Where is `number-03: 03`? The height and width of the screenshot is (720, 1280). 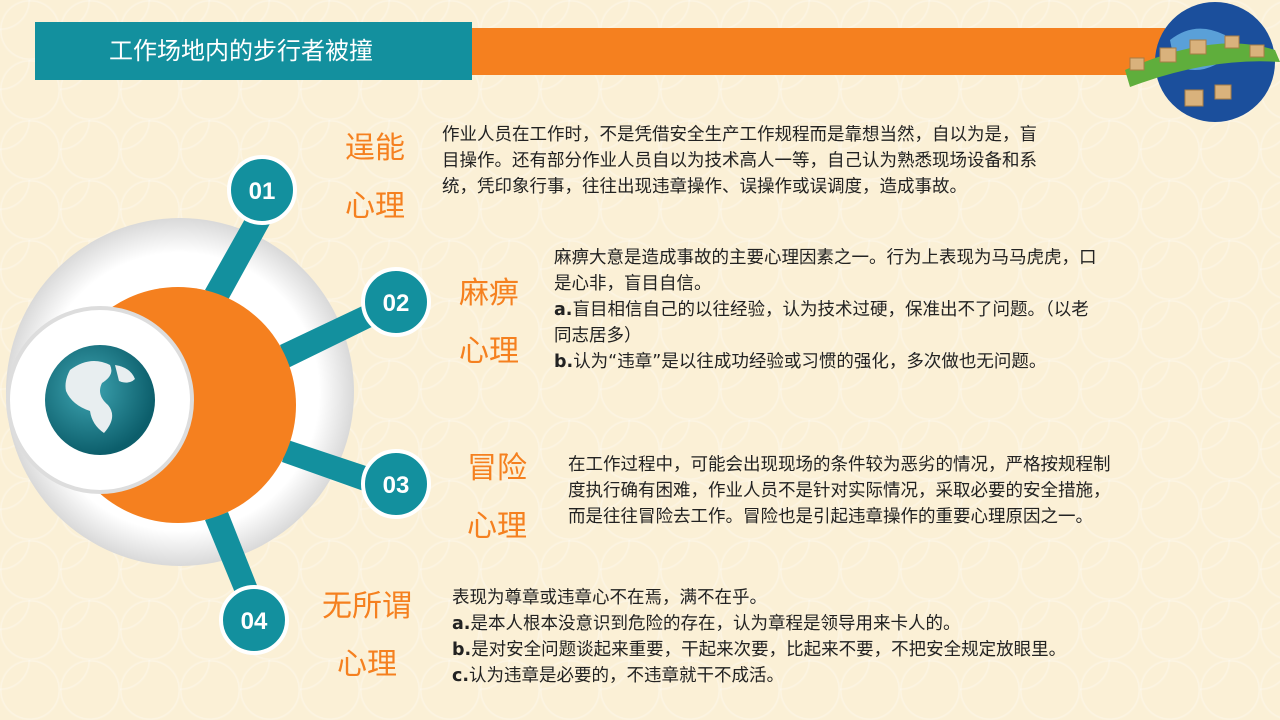
number-03: 03 is located at coordinates (396, 485).